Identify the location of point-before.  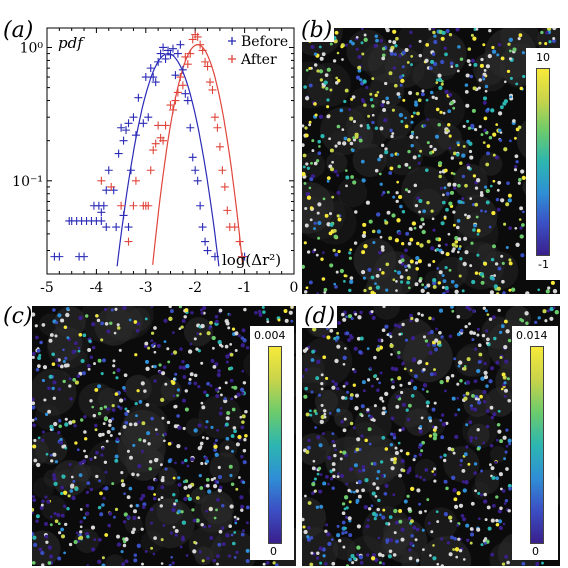
(214, 256).